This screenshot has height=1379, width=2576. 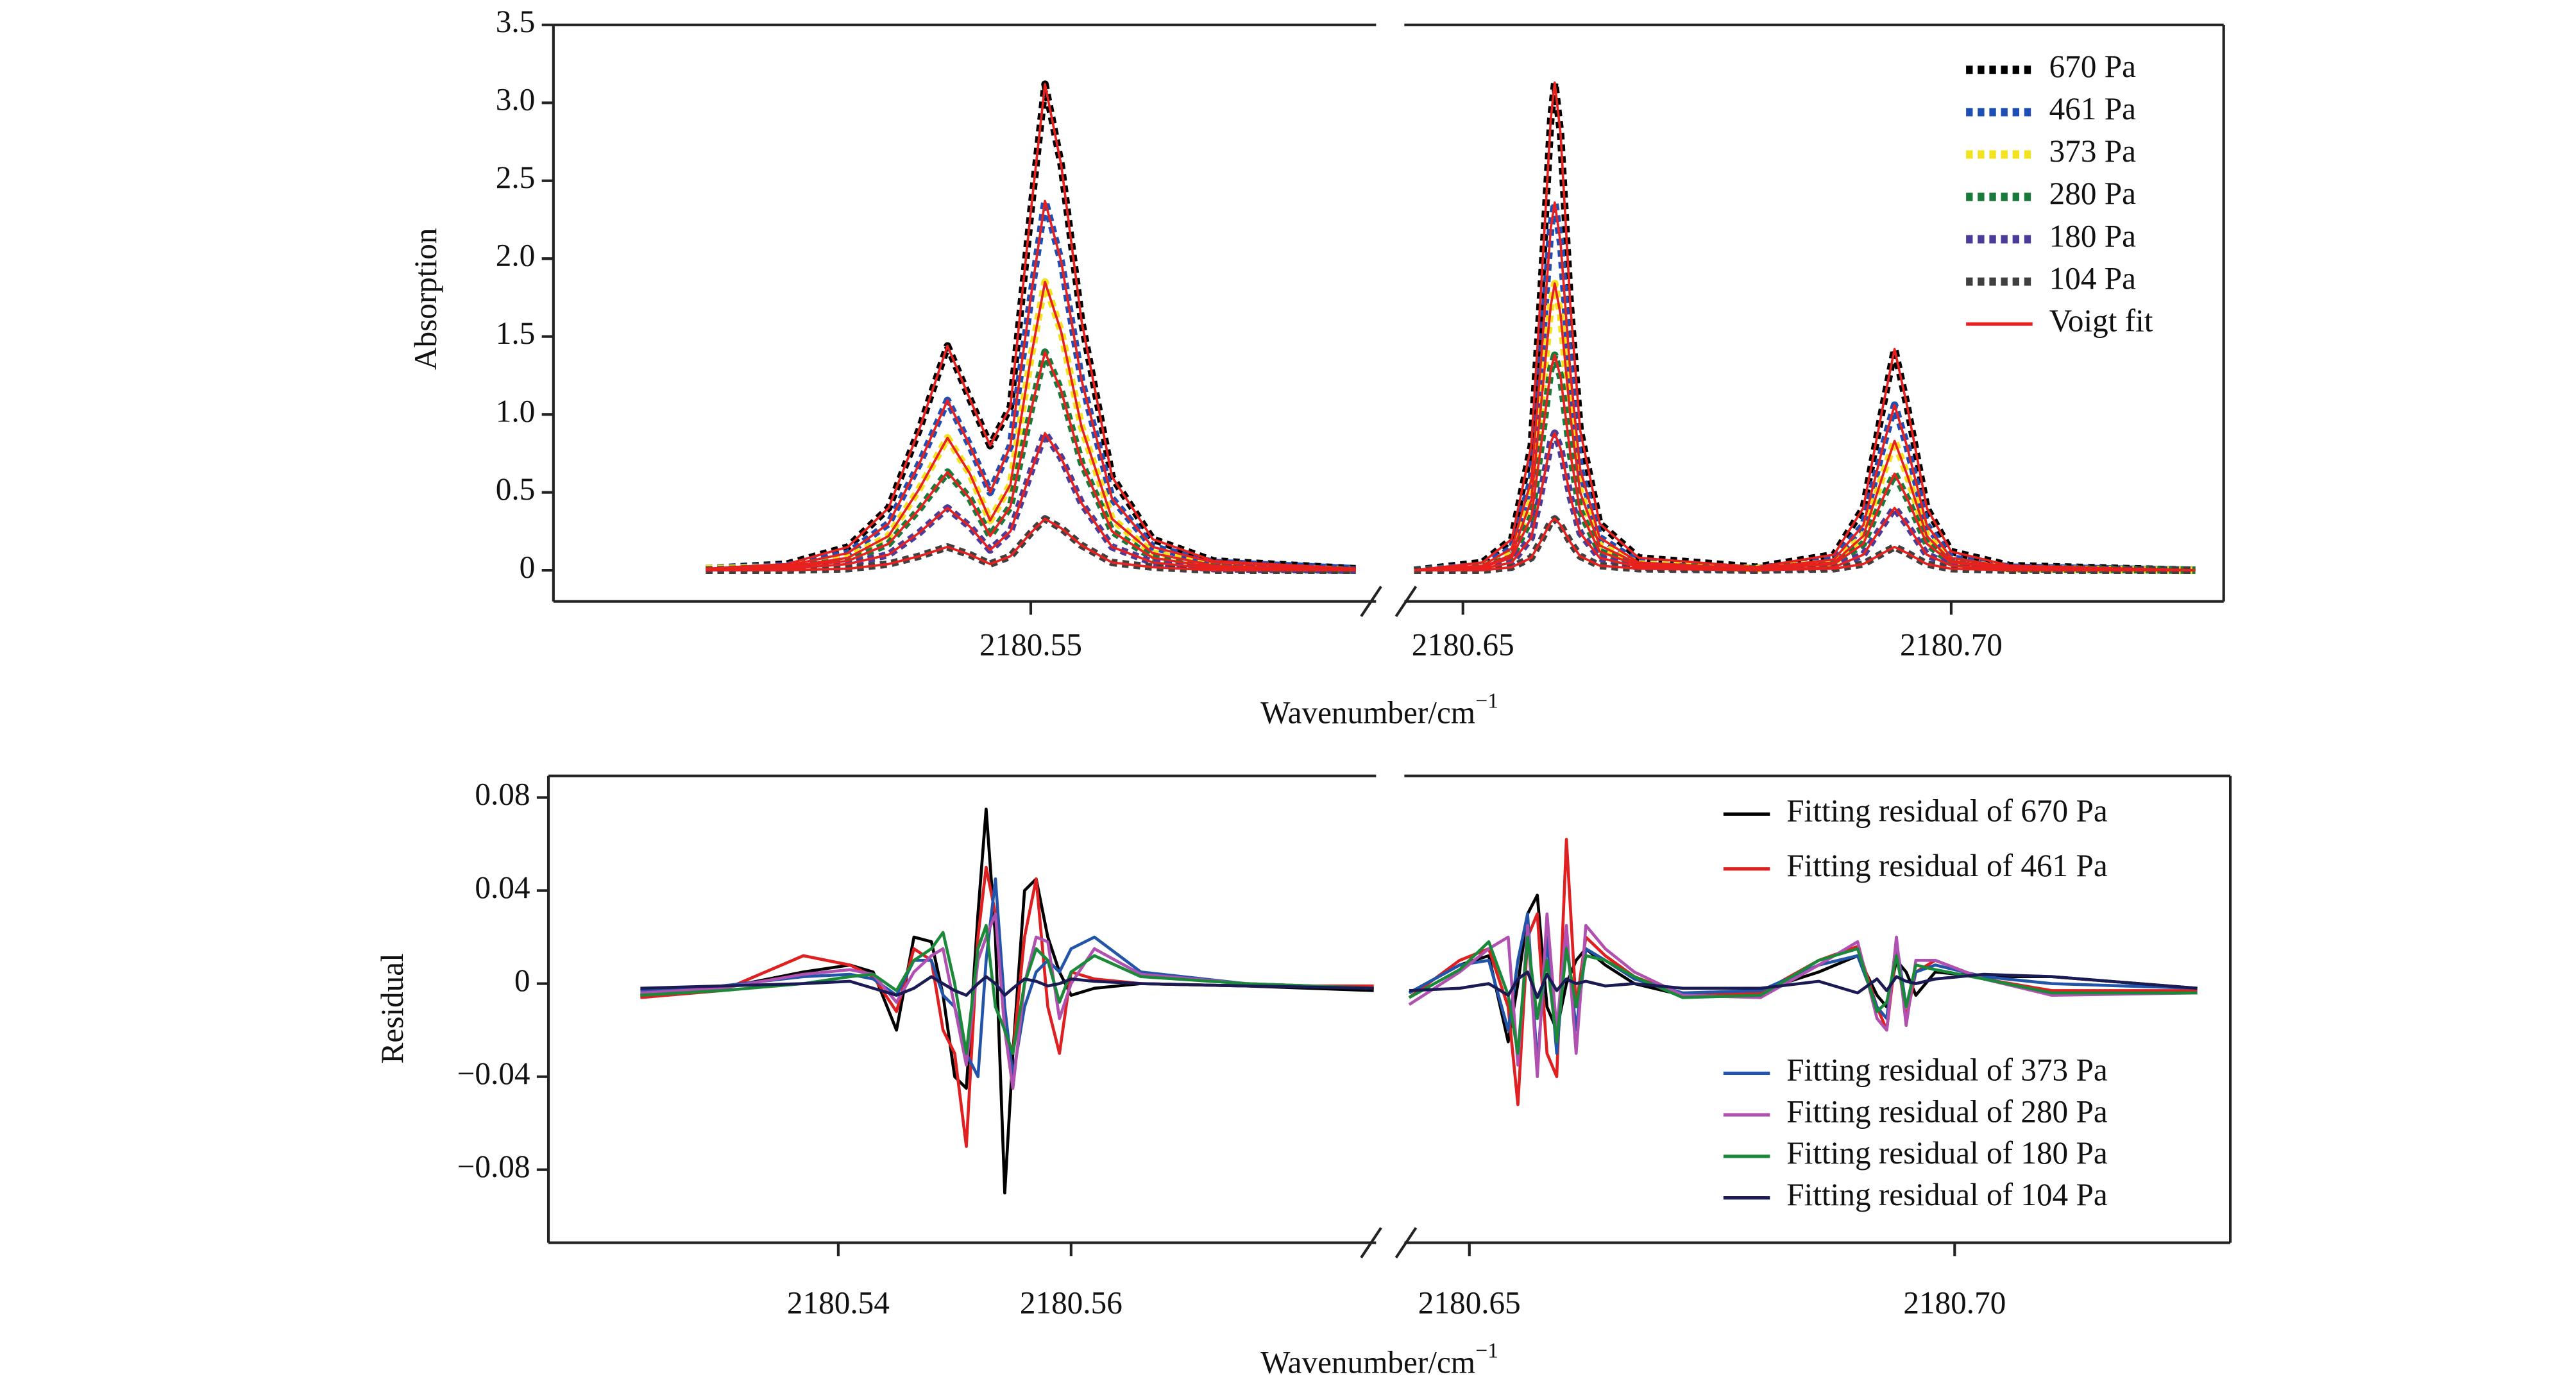 I want to click on legend-label: Fitting residual of 180 Pa, so click(x=1947, y=1153).